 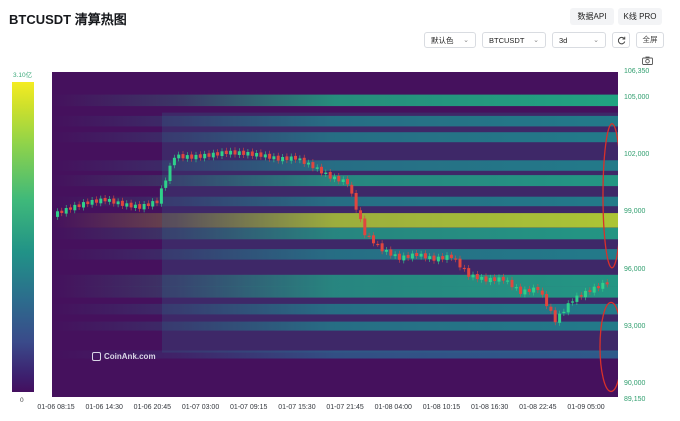 What do you see at coordinates (22, 400) in the screenshot?
I see `legend-min-label: 0` at bounding box center [22, 400].